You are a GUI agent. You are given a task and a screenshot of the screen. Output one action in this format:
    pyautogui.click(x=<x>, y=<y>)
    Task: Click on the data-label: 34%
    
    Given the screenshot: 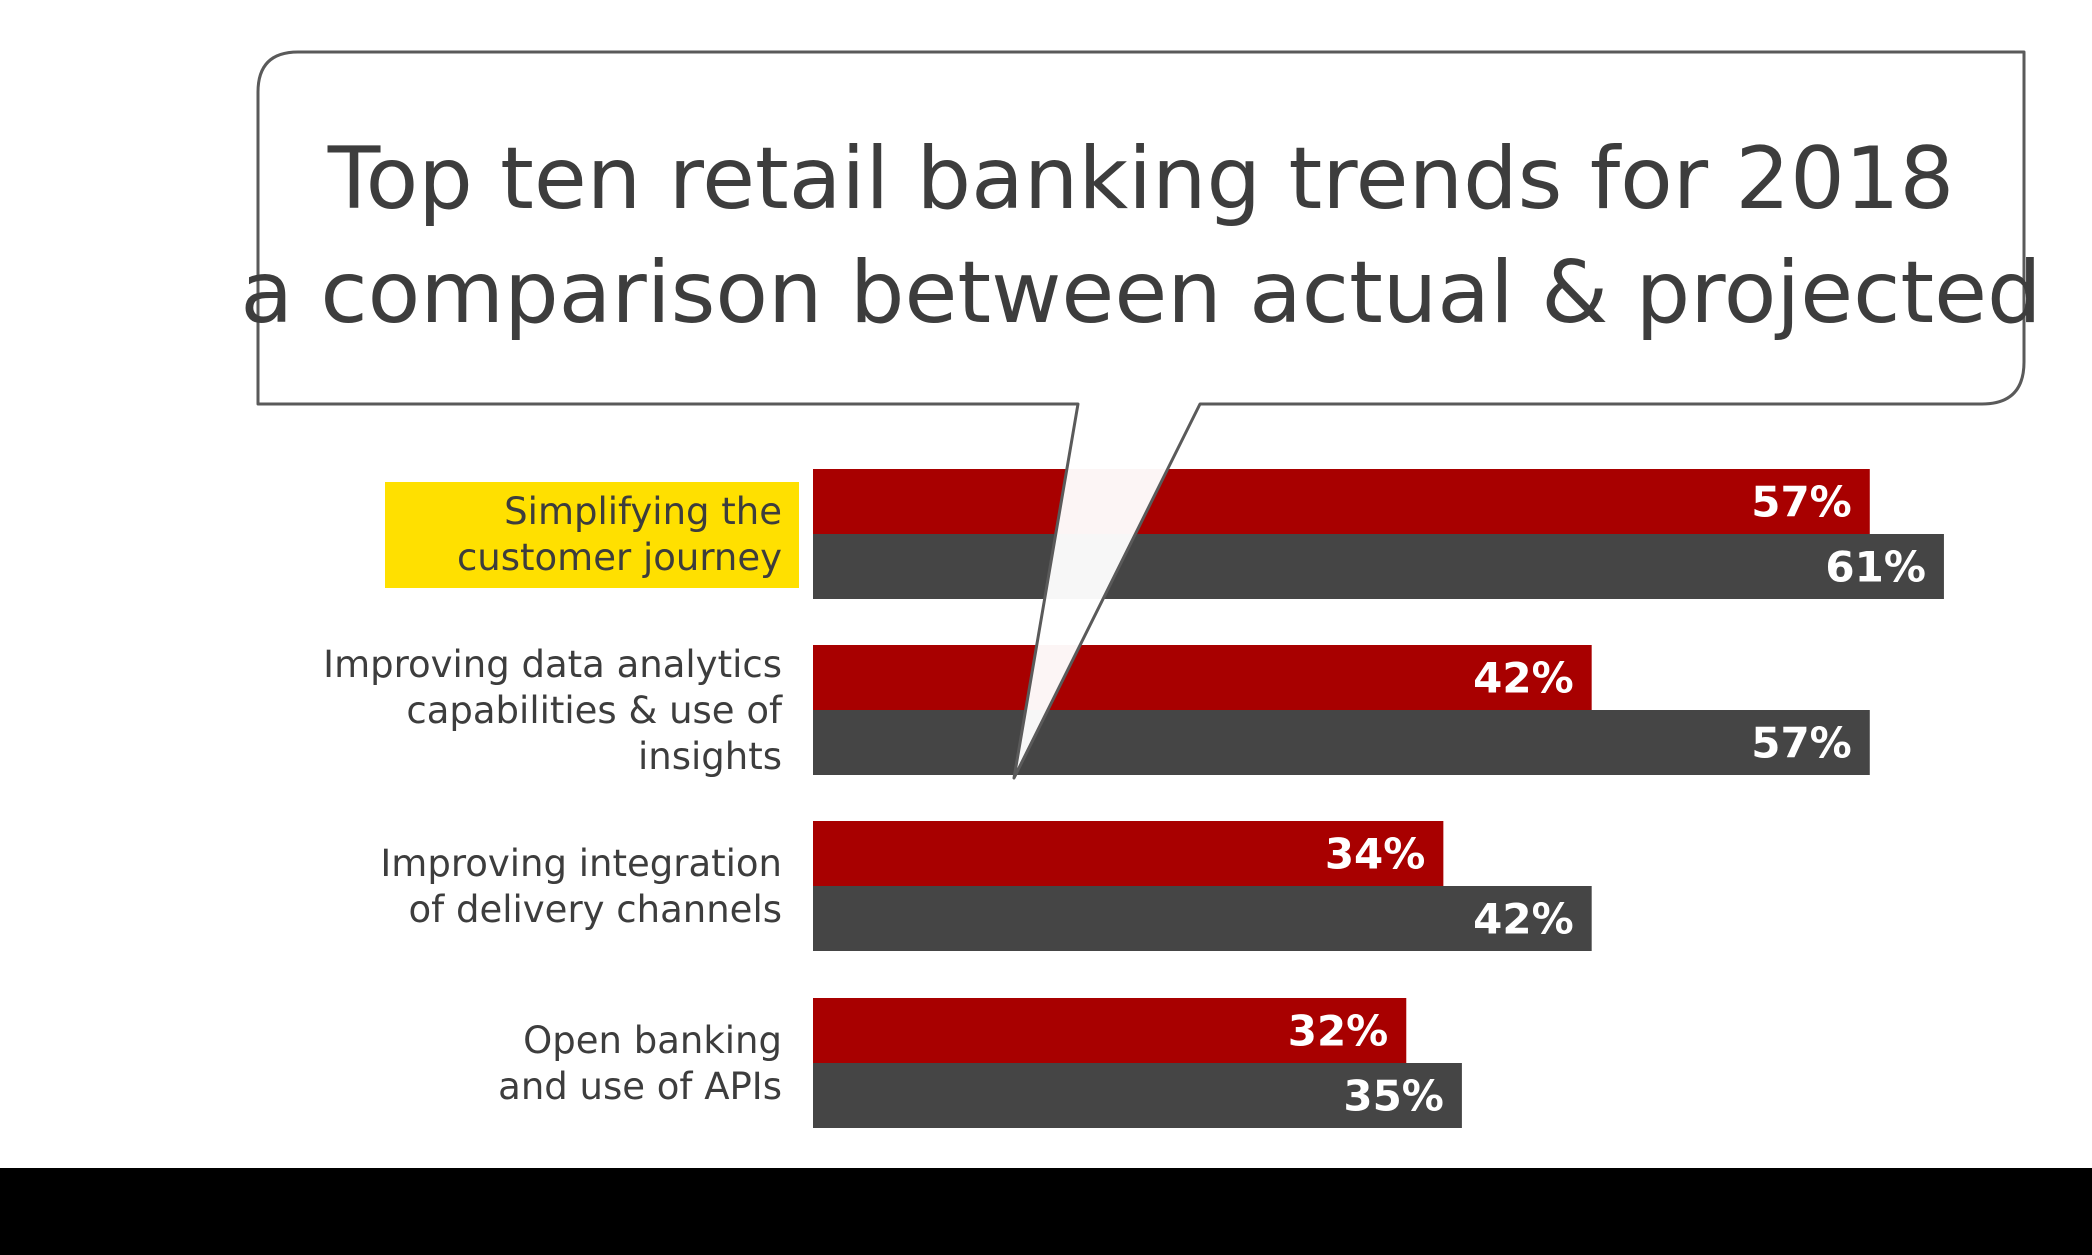 What is the action you would take?
    pyautogui.click(x=1375, y=854)
    